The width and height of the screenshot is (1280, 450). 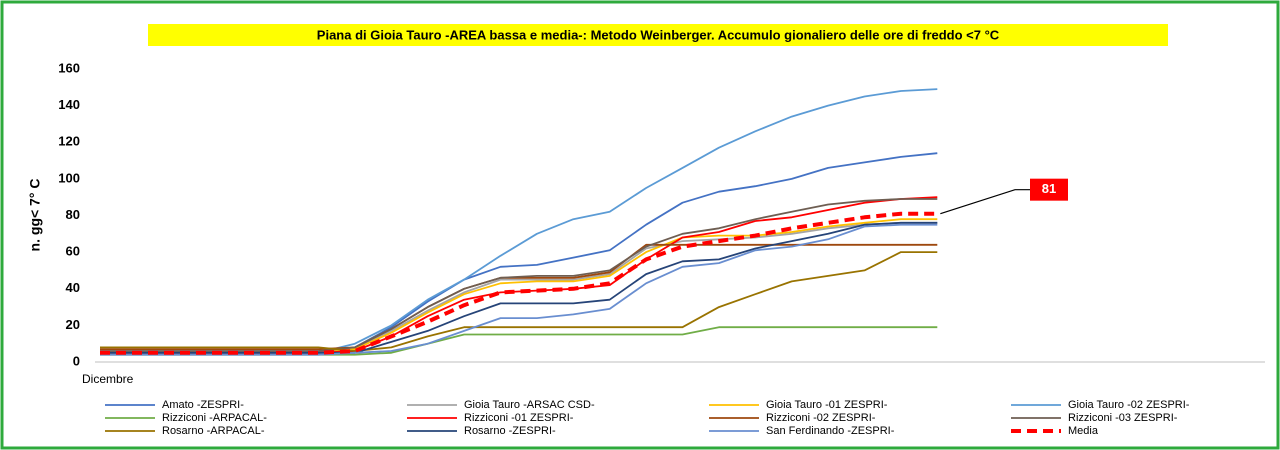 I want to click on title-box, so click(x=658, y=35).